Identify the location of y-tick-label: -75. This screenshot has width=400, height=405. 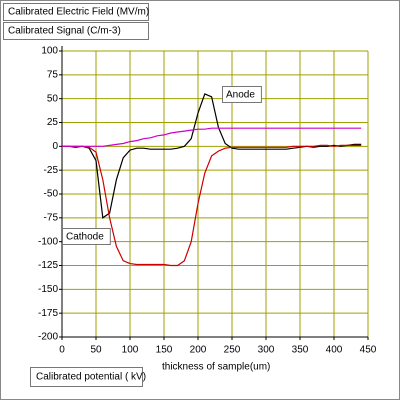
(51, 217).